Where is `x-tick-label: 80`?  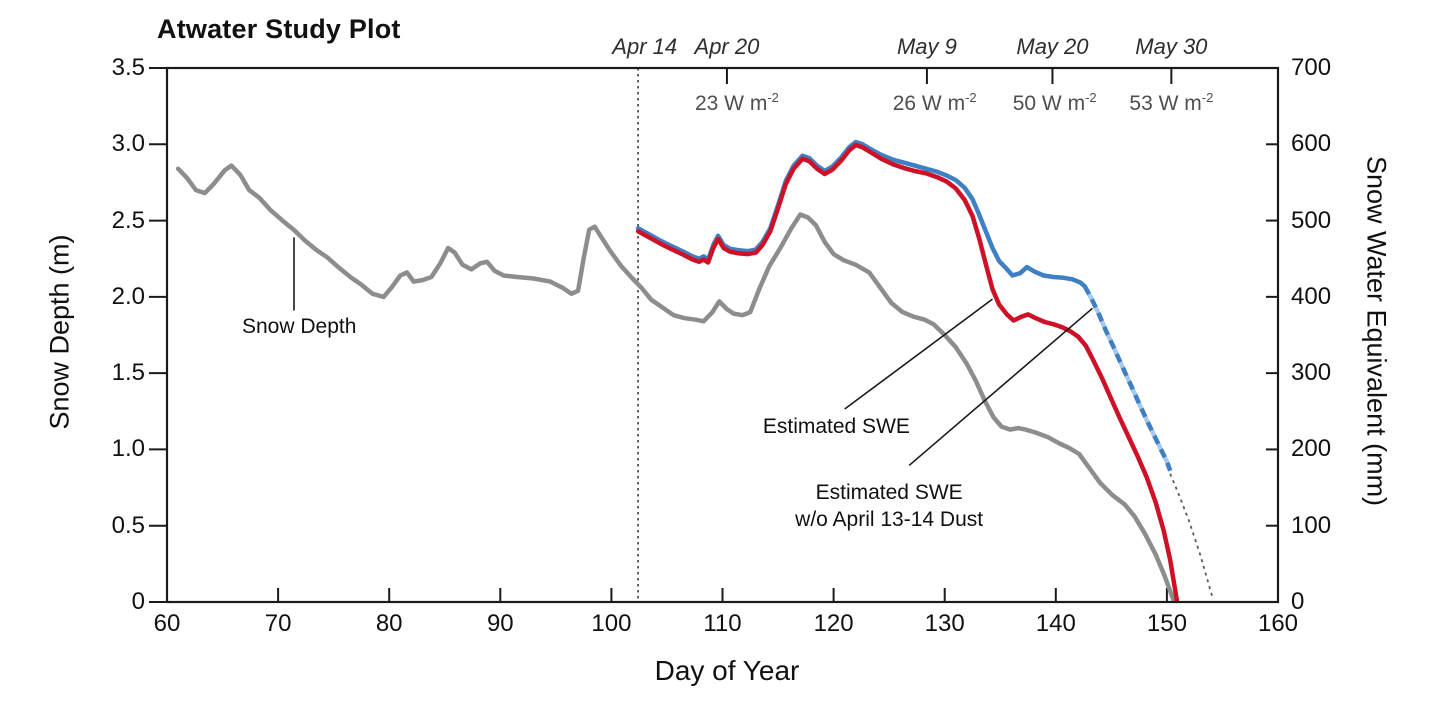 x-tick-label: 80 is located at coordinates (389, 623).